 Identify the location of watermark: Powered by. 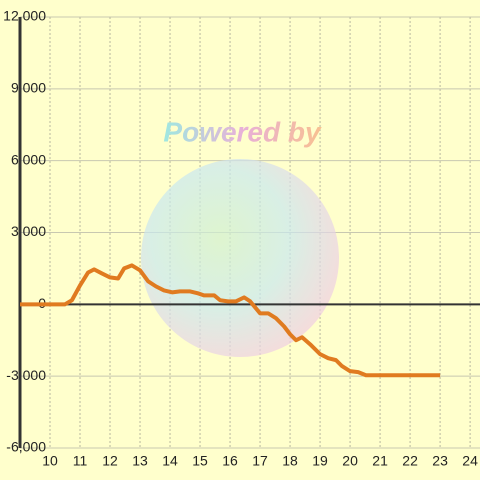
(242, 131).